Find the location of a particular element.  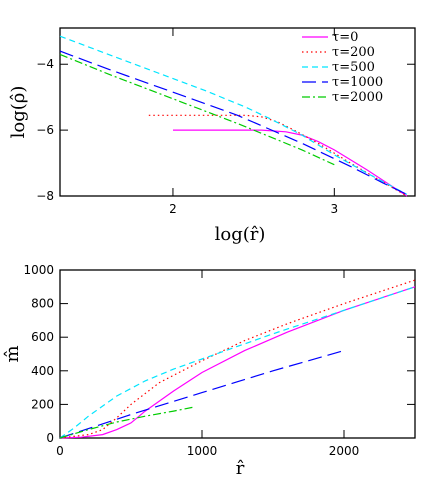

y-tick-label: 200 is located at coordinates (42, 404).